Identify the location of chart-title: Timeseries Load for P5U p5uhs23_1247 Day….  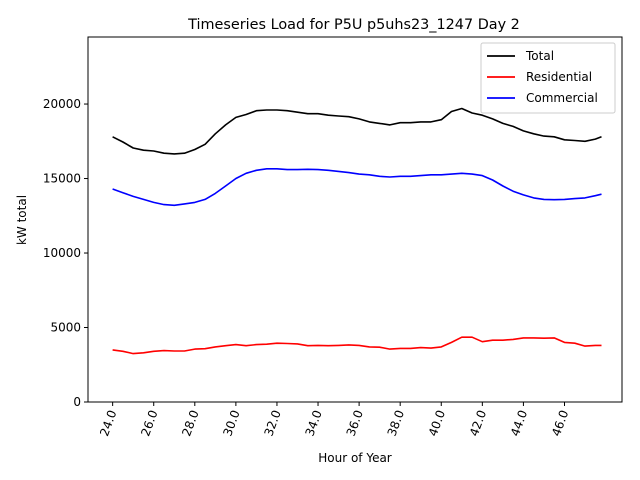
(353, 25).